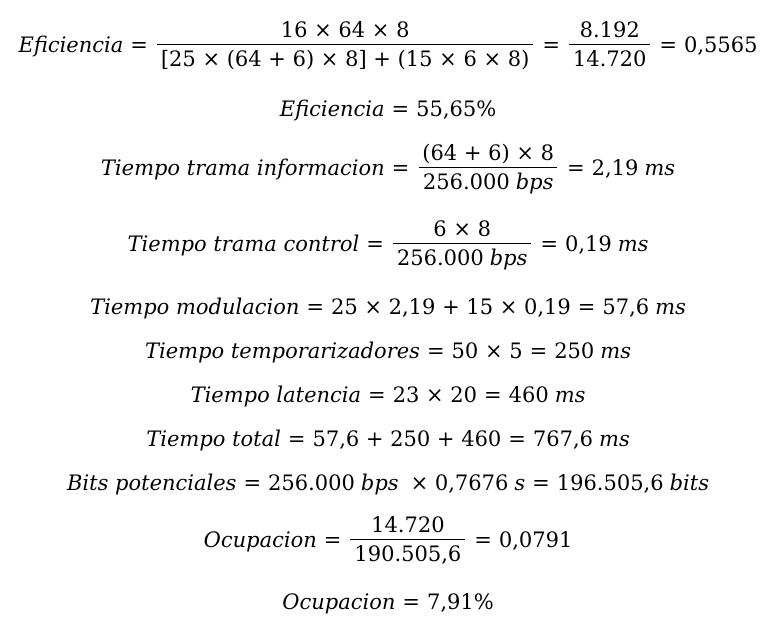 Image resolution: width=776 pixels, height=637 pixels. What do you see at coordinates (460, 602) in the screenshot?
I see `ocupacion-percent-result: 7,91%` at bounding box center [460, 602].